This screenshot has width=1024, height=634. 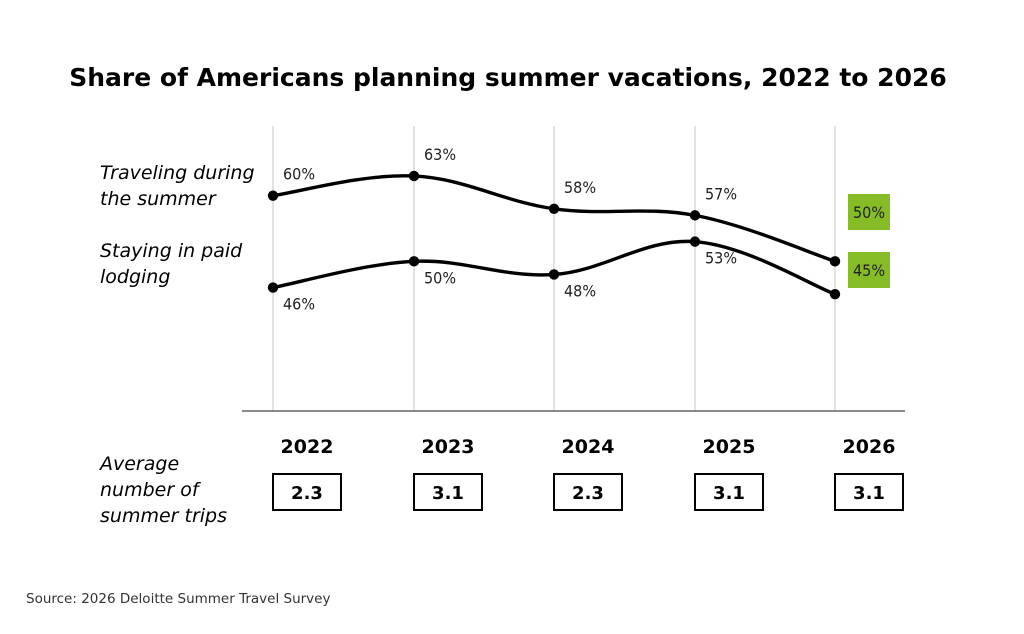 What do you see at coordinates (729, 447) in the screenshot?
I see `year-label: 2025` at bounding box center [729, 447].